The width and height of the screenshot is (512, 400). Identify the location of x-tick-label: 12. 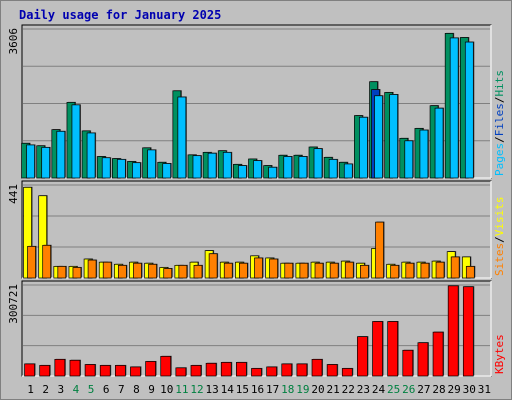
(196, 389).